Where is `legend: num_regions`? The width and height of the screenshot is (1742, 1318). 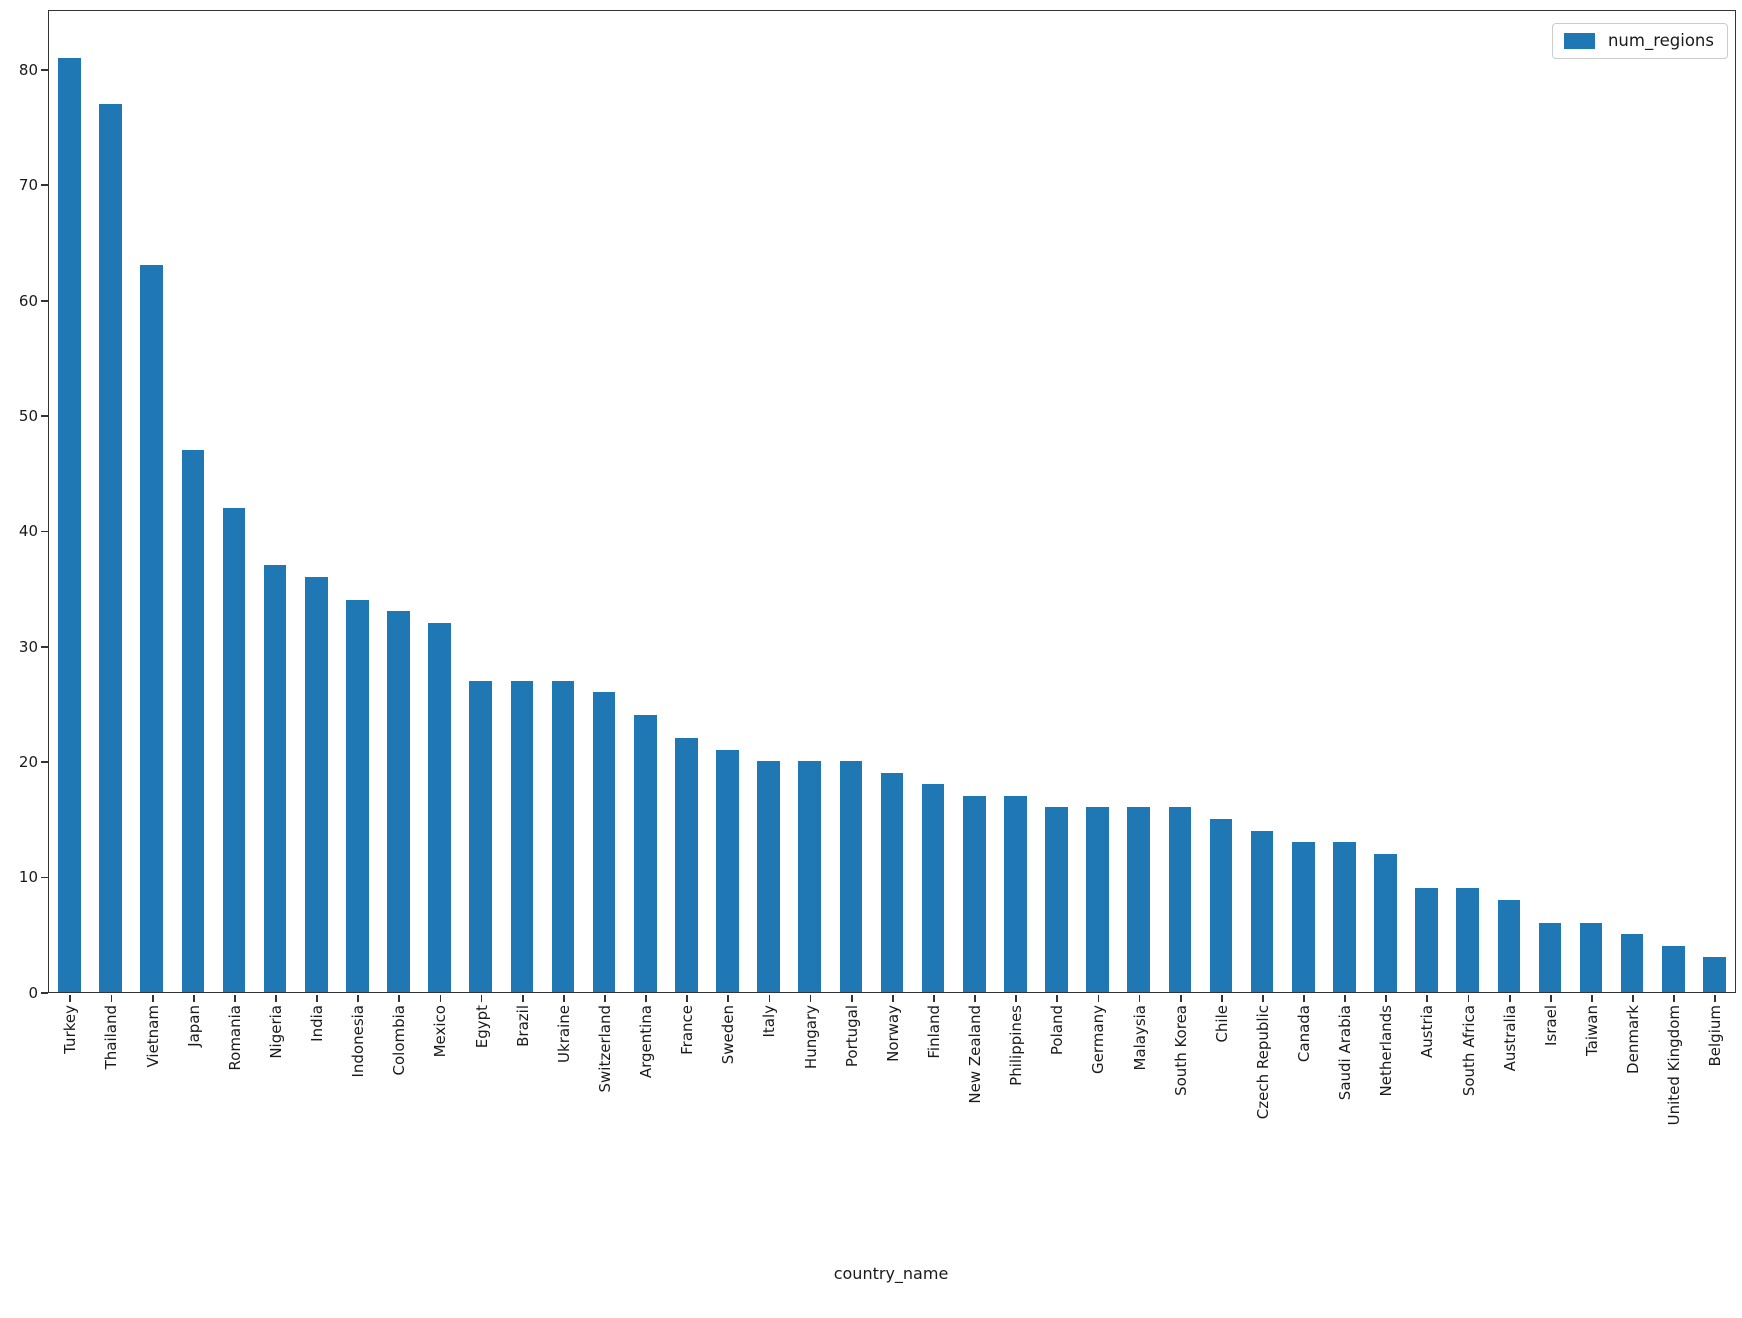
legend: num_regions is located at coordinates (1639, 41).